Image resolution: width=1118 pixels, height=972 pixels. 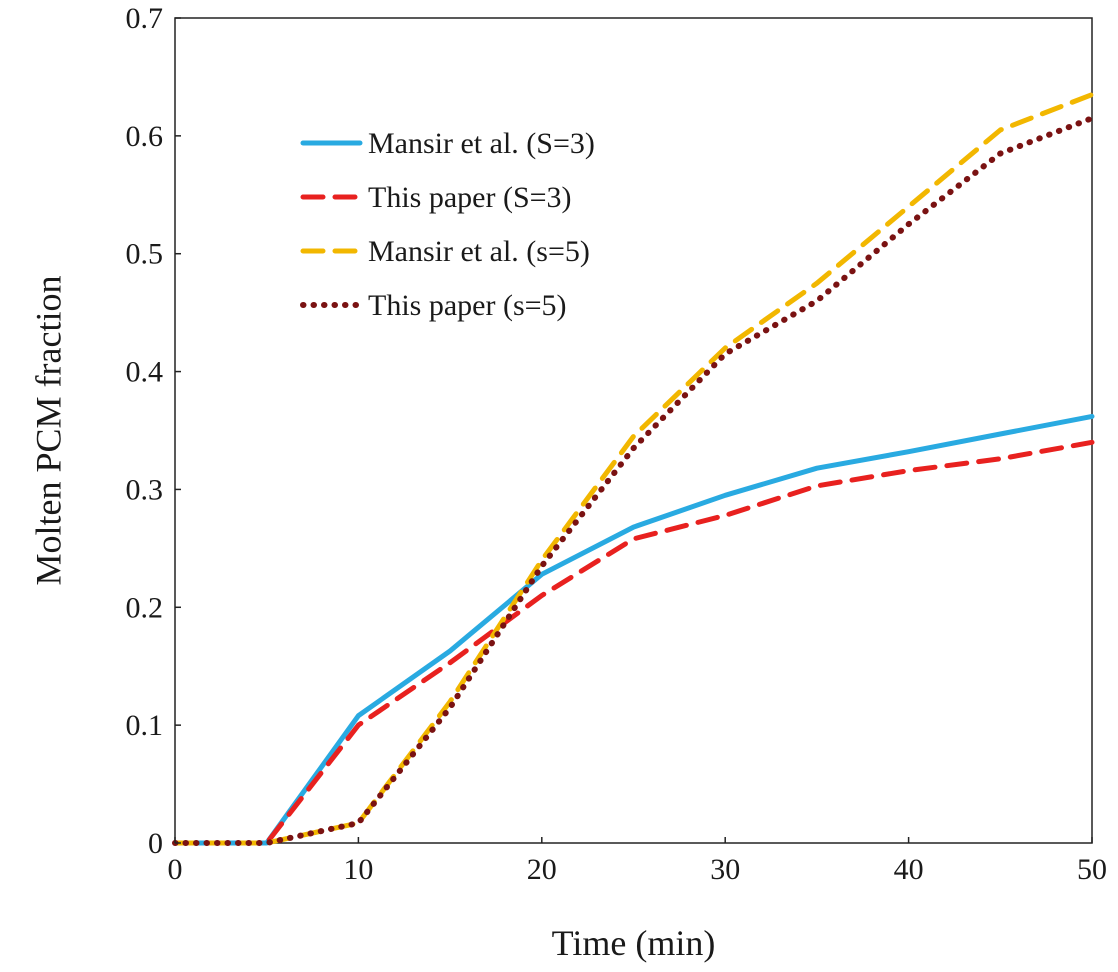 What do you see at coordinates (145, 725) in the screenshot?
I see `y-tick-label: 0.1` at bounding box center [145, 725].